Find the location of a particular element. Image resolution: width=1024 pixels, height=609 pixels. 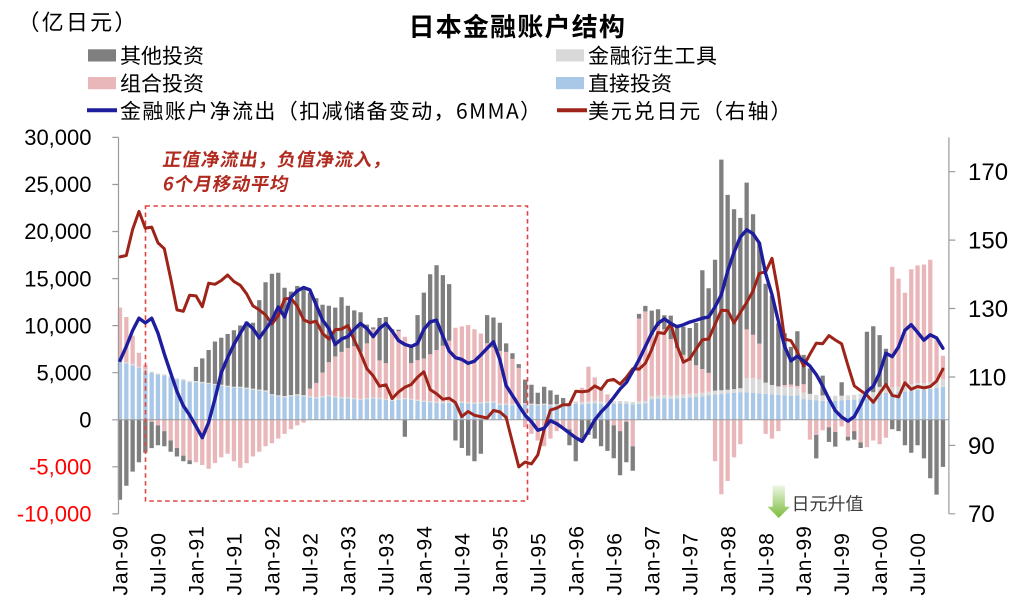

svg-text: 150 is located at coordinates (988, 241).